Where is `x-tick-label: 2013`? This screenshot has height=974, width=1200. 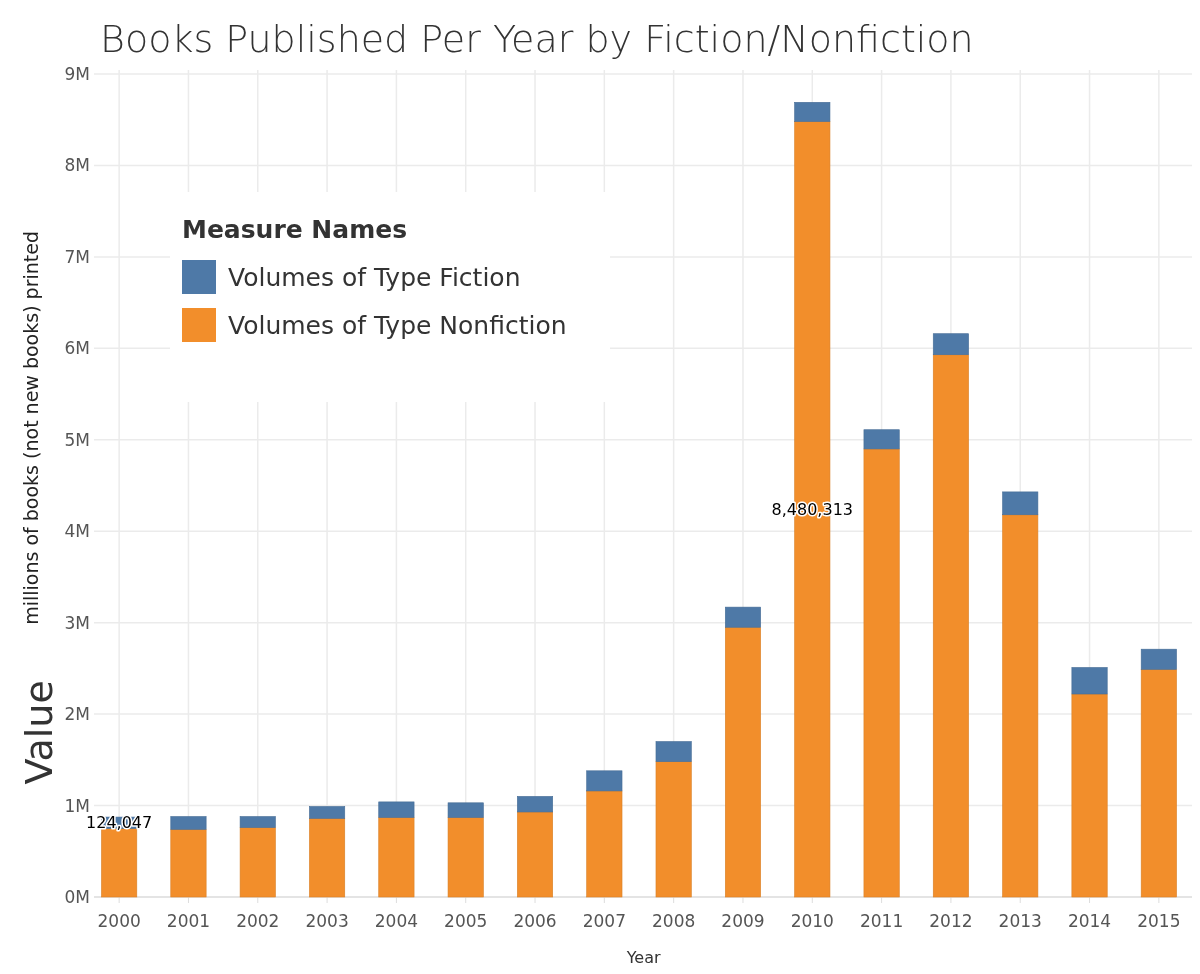 x-tick-label: 2013 is located at coordinates (1020, 921).